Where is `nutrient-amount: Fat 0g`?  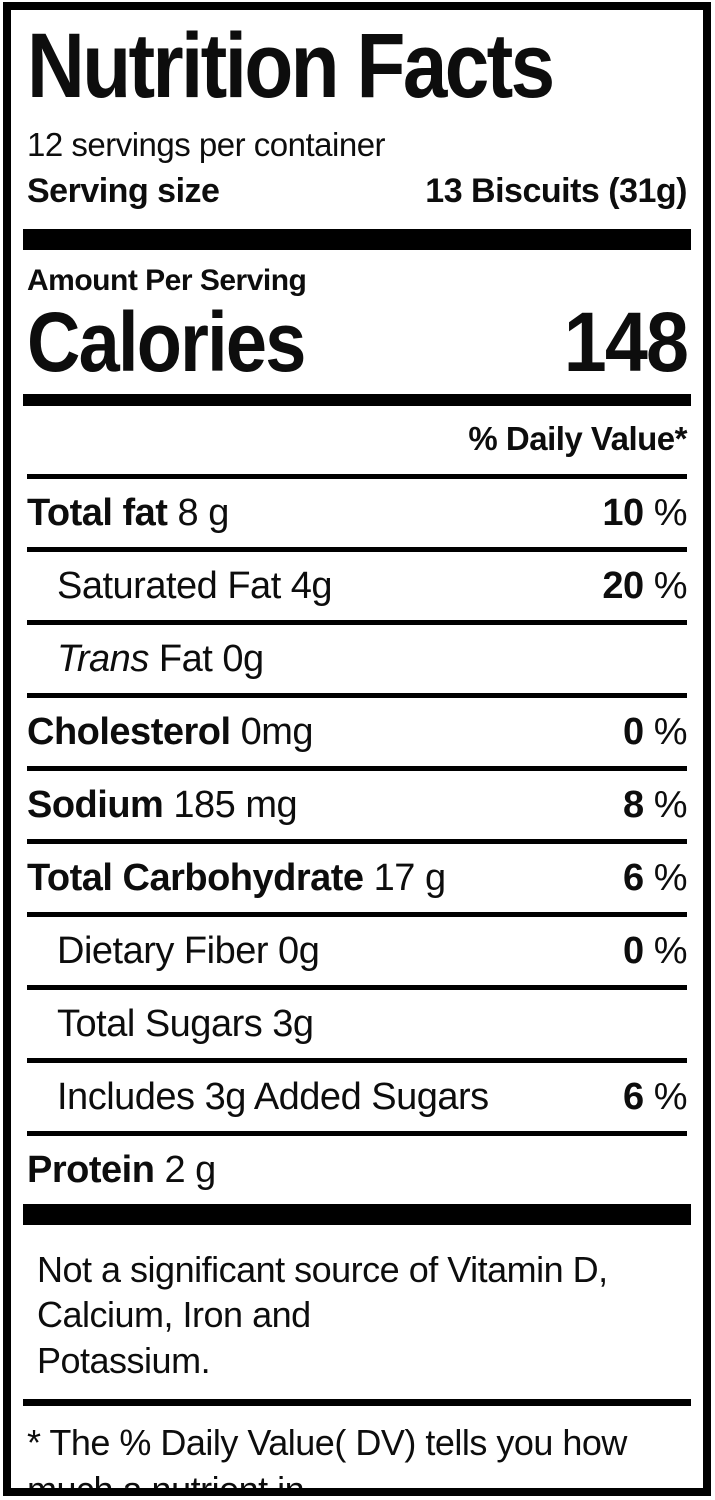
nutrient-amount: Fat 0g is located at coordinates (206, 658).